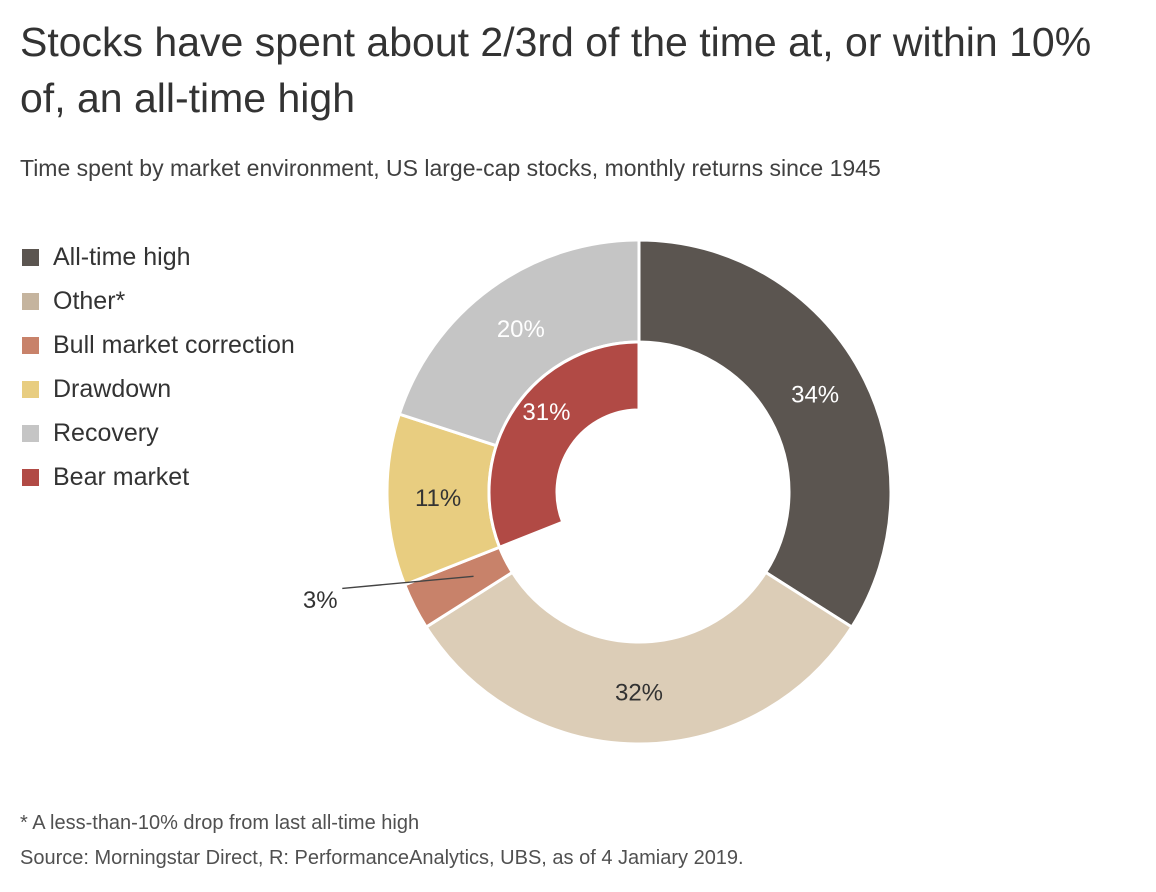 The width and height of the screenshot is (1156, 892). I want to click on slice-other, so click(639, 658).